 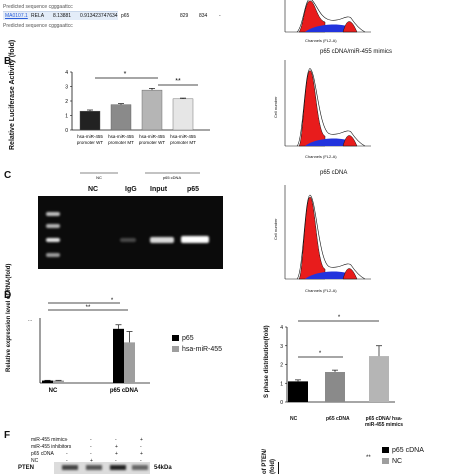 I want to click on lane-label-nc: NC, so click(x=93, y=189).